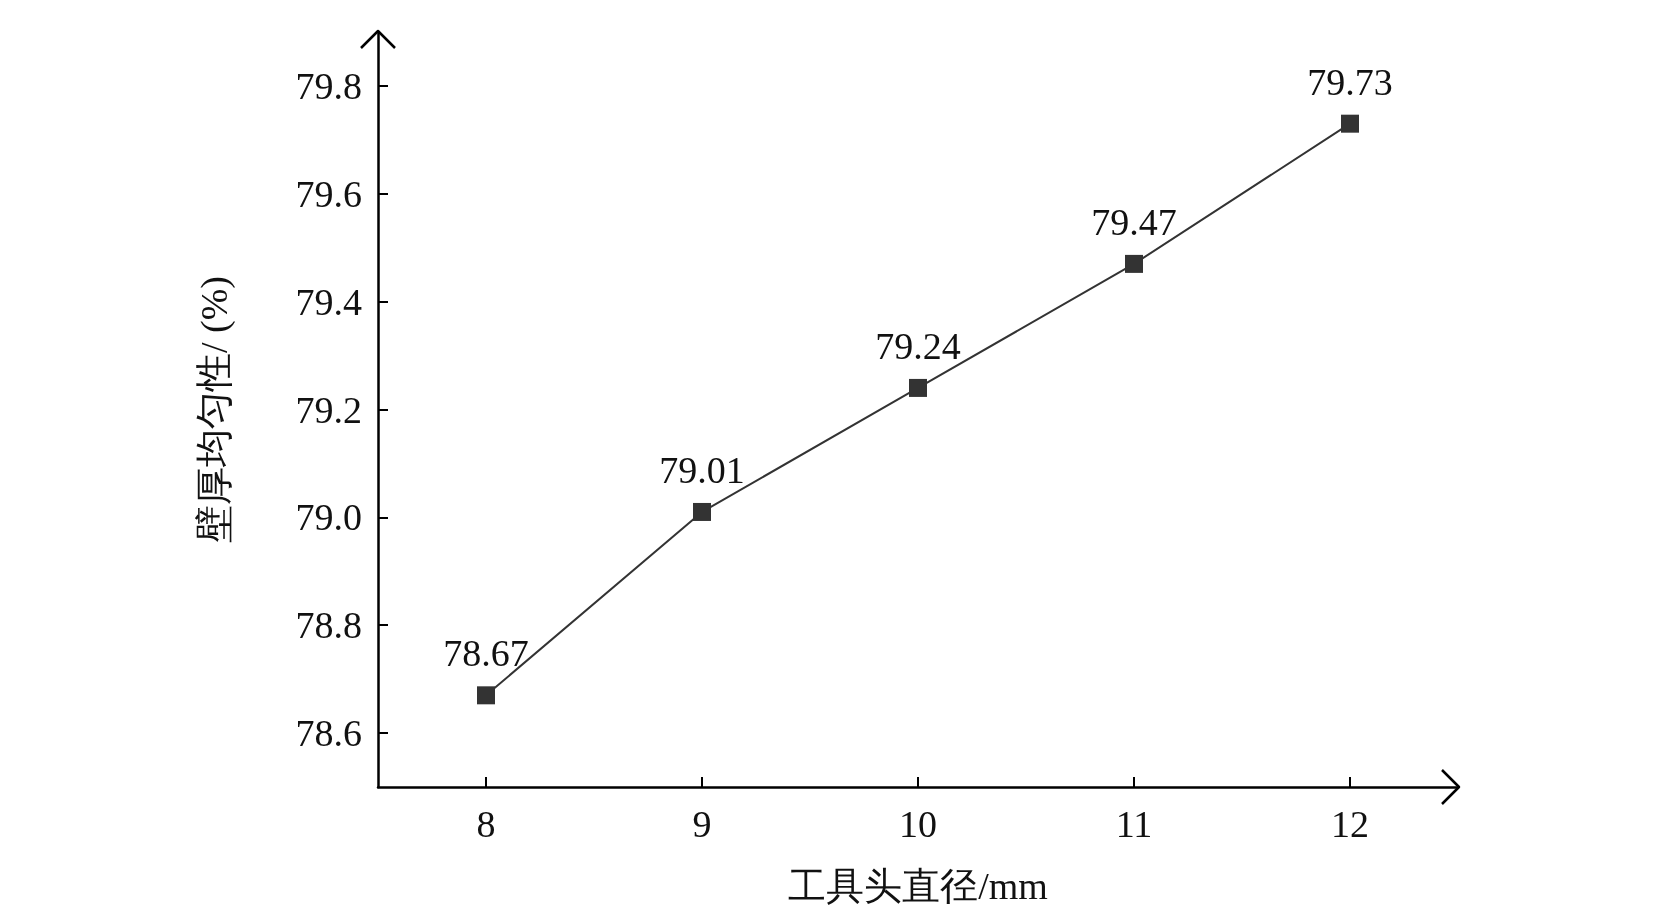  Describe the element at coordinates (328, 85) in the screenshot. I see `y-tick-label: 79.8` at that location.